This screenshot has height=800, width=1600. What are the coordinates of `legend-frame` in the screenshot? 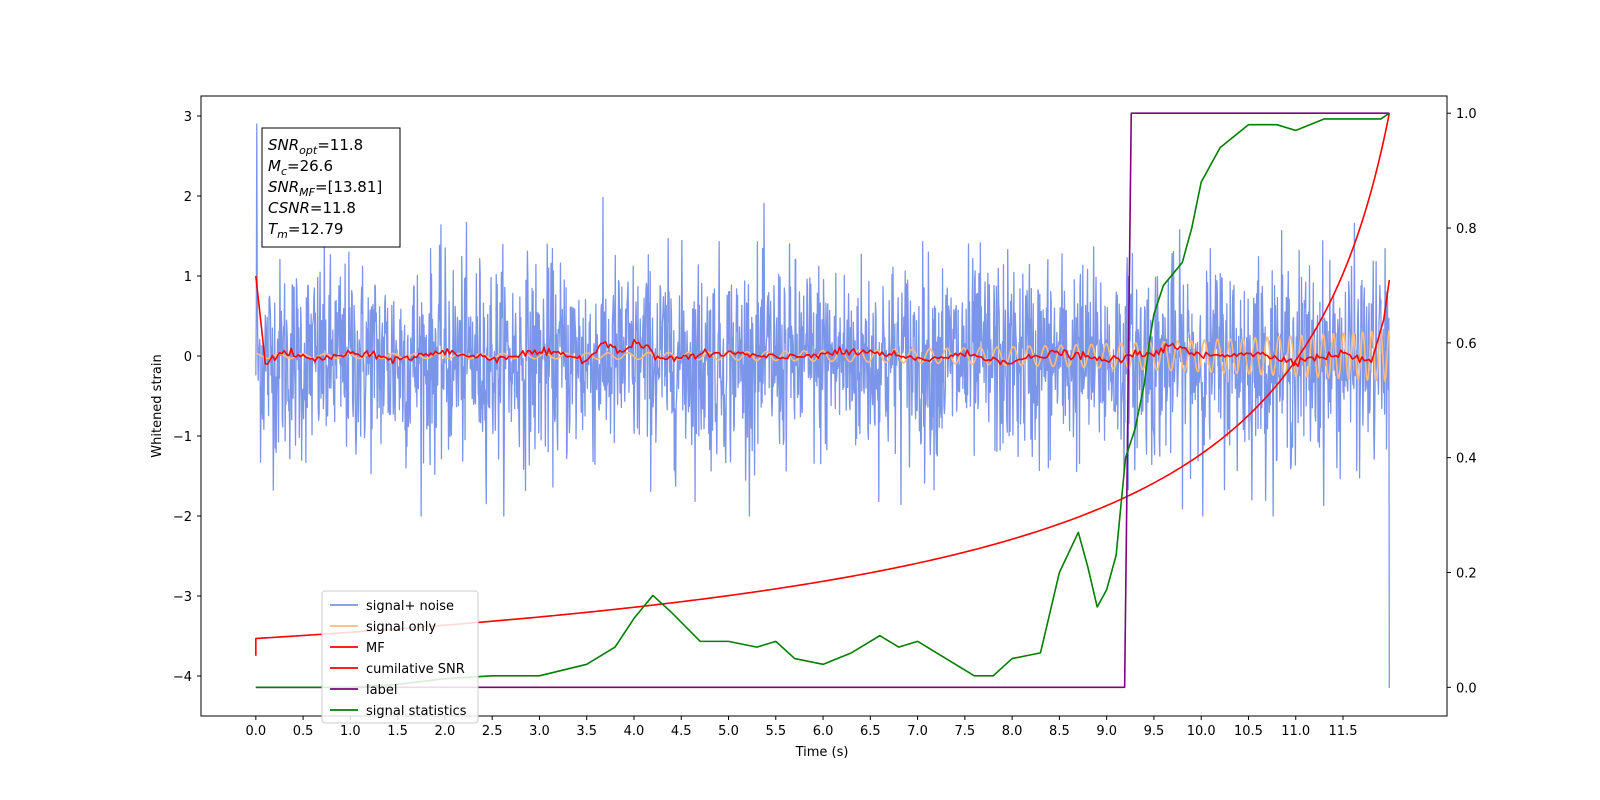 It's located at (400, 657).